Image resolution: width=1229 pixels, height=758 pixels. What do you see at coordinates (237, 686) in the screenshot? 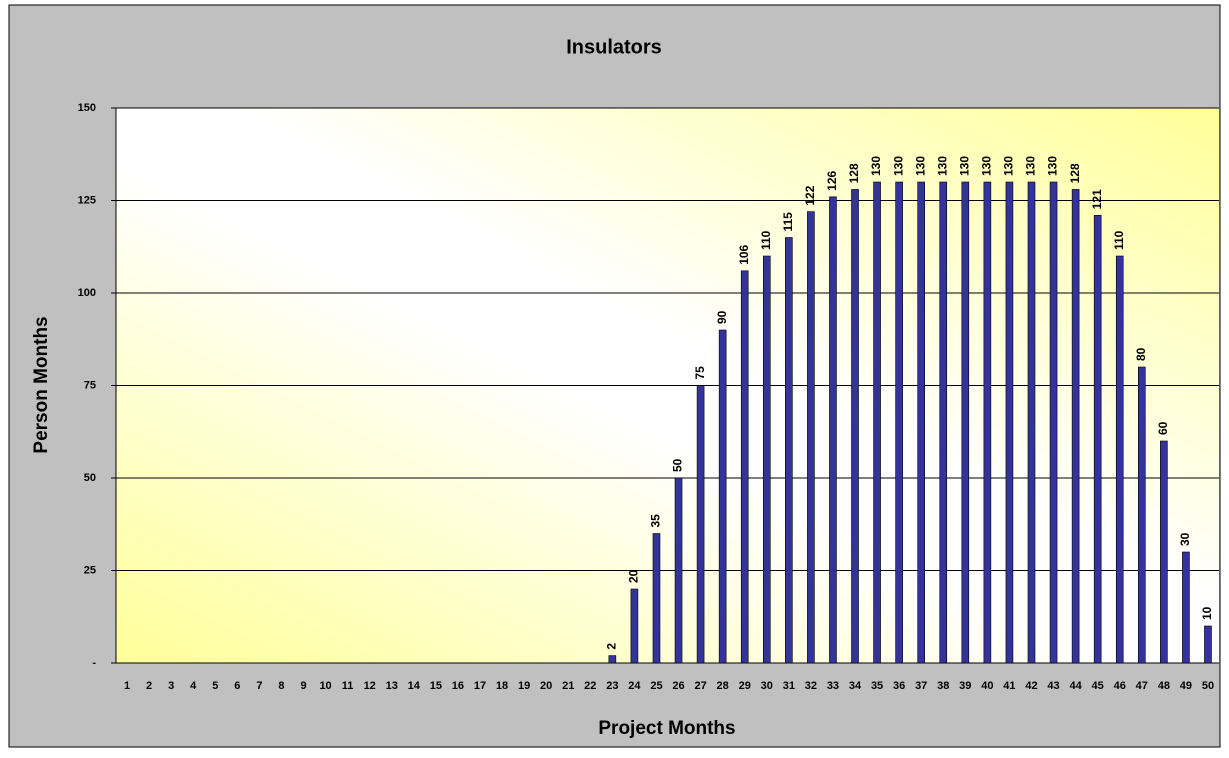
I see `x-tick-label: 6` at bounding box center [237, 686].